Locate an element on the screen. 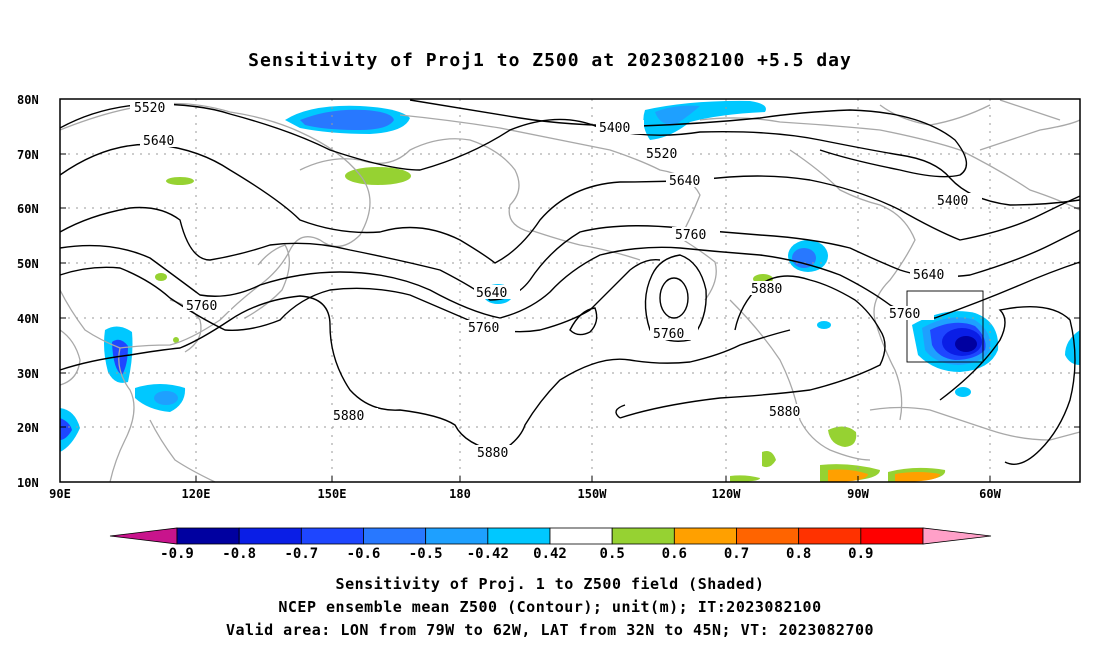 The image size is (1100, 650). colorbar-tick-label: 0.8 is located at coordinates (798, 554).